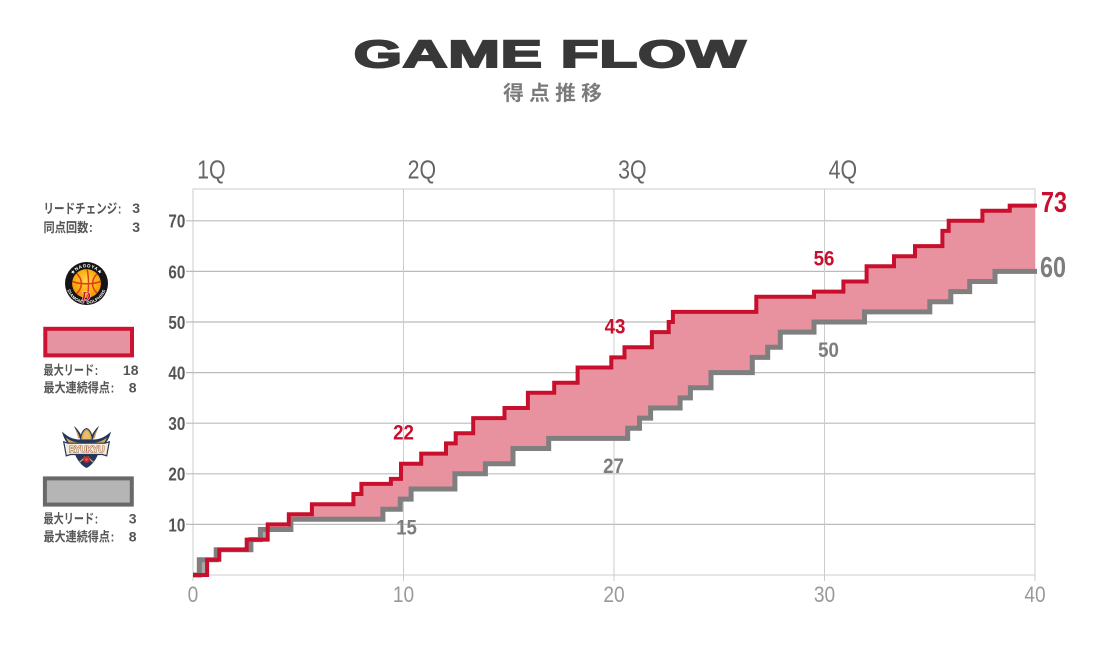  I want to click on svg-text: 22, so click(403, 433).